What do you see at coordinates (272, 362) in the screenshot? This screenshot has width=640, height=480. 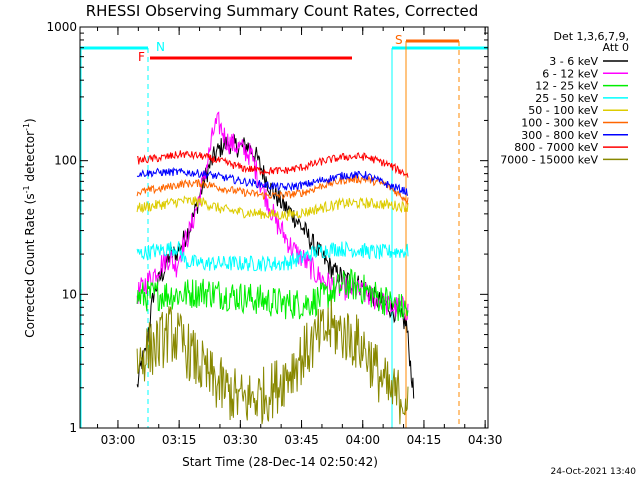 I see `series-line-7000-15000-kev` at bounding box center [272, 362].